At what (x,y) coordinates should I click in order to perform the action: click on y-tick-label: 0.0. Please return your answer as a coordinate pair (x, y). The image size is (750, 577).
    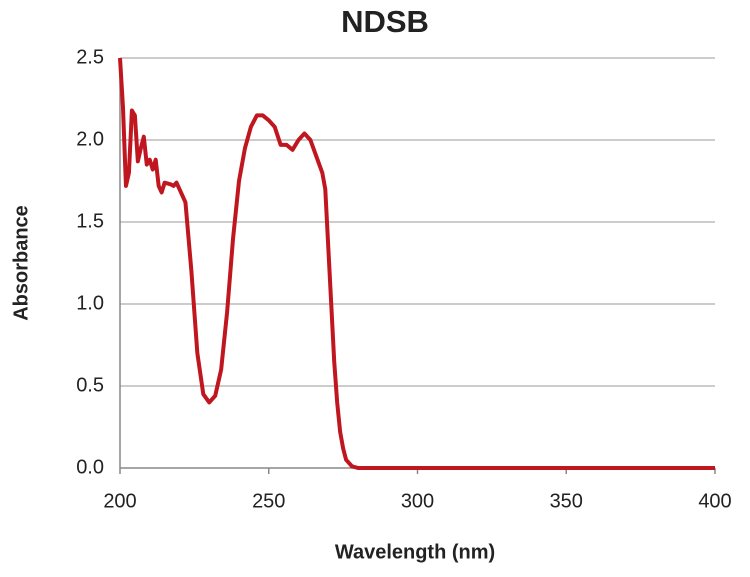
    Looking at the image, I should click on (90, 467).